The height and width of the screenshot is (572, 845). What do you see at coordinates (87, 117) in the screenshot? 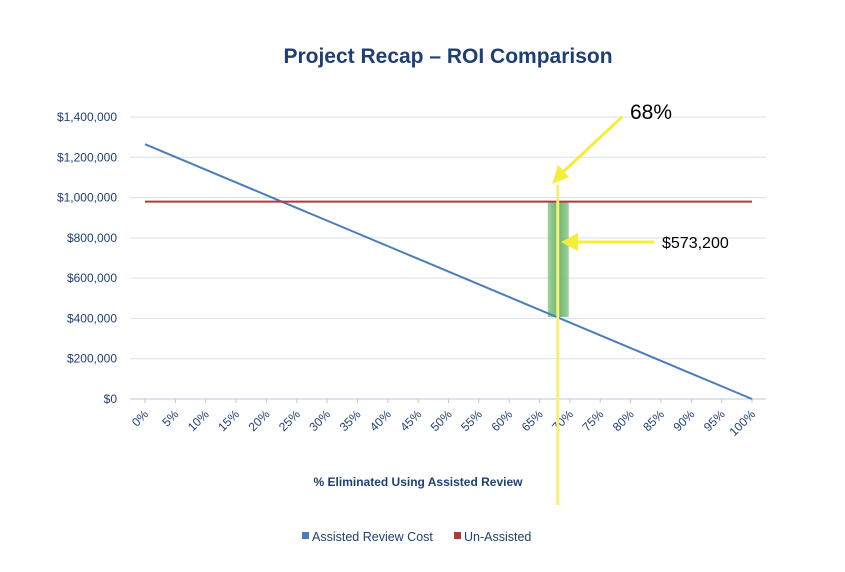
I see `y-tick-label: $1,400,000` at bounding box center [87, 117].